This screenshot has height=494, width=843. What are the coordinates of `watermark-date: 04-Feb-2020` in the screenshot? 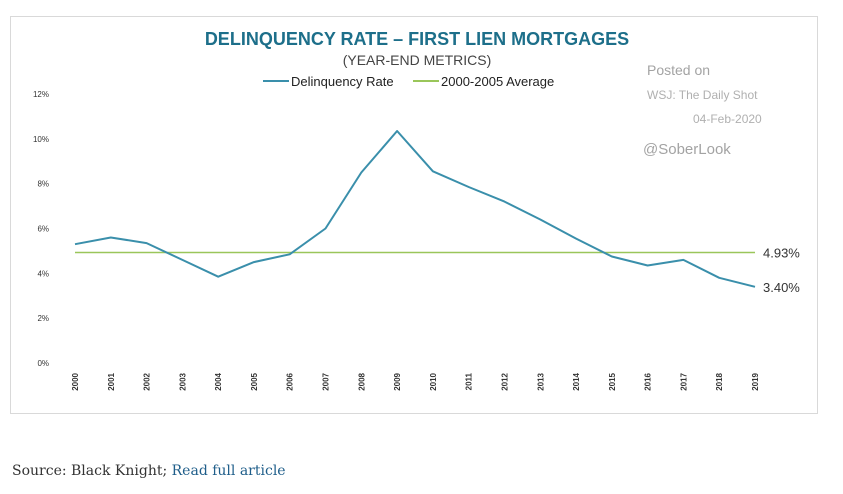 It's located at (727, 119).